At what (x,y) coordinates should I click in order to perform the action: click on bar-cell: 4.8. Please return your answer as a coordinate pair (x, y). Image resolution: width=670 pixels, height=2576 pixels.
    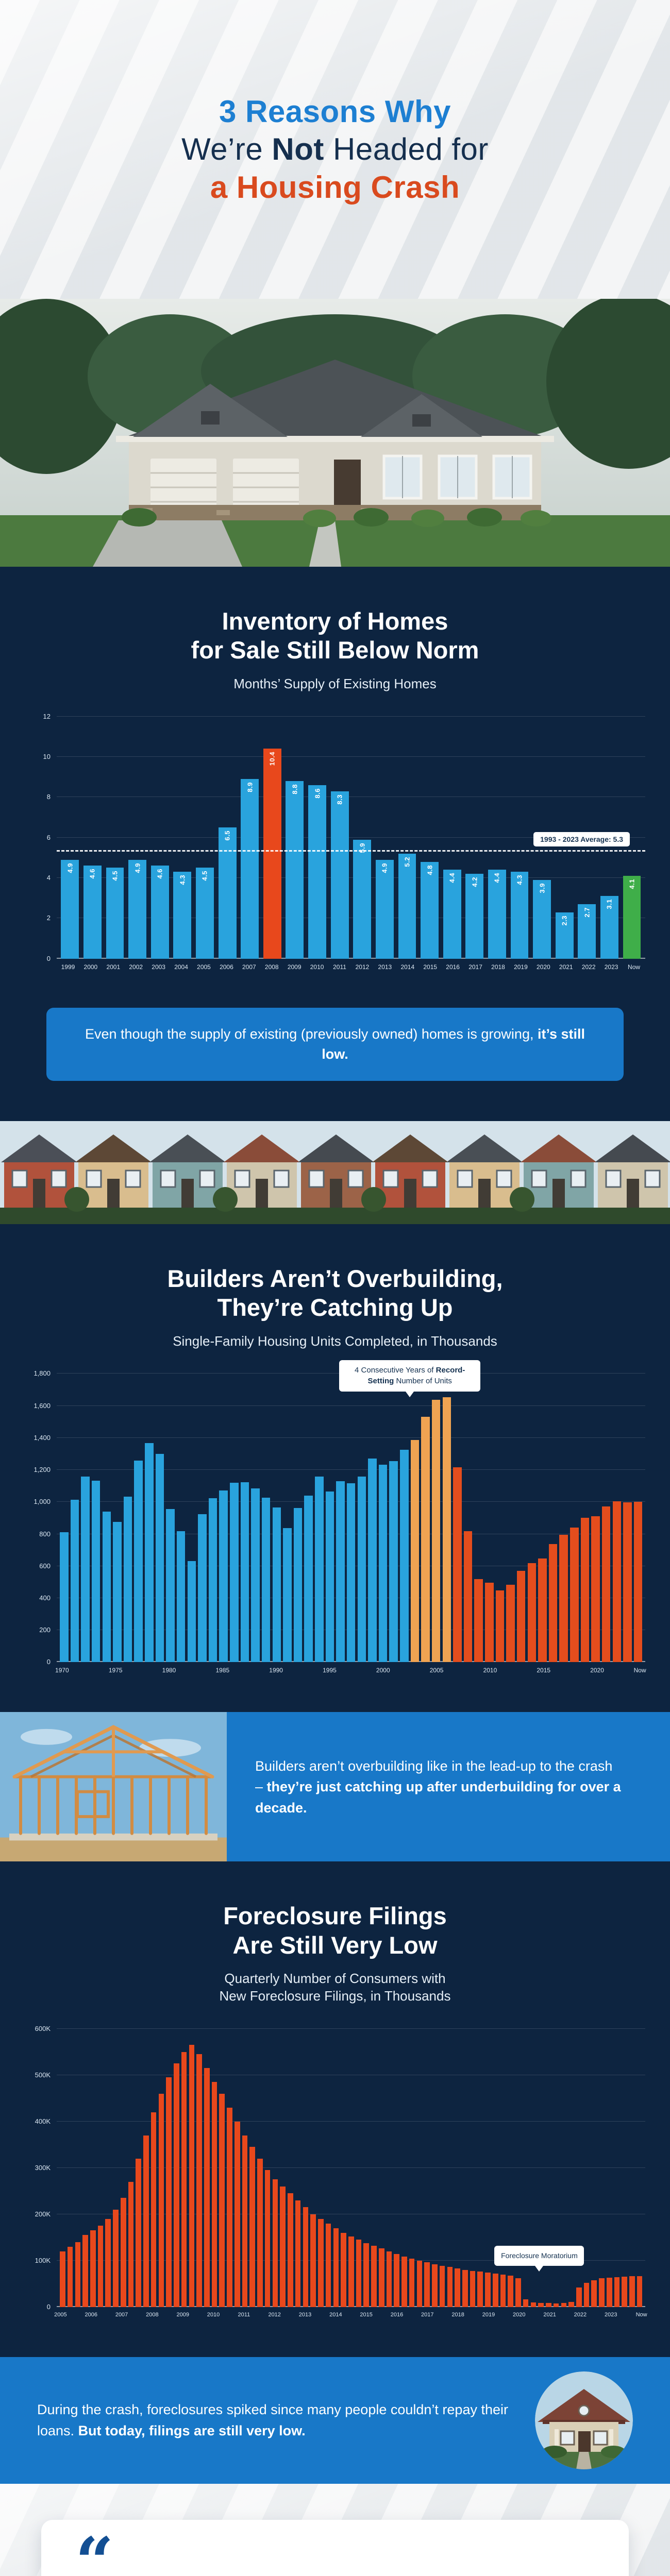
    Looking at the image, I should click on (429, 838).